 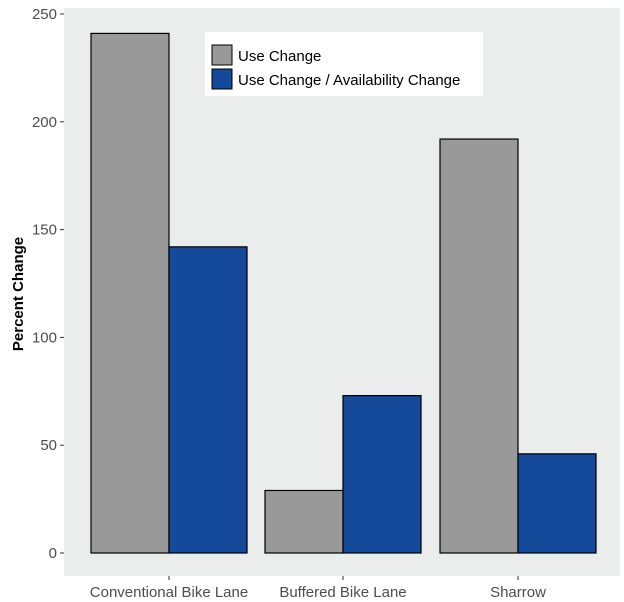 I want to click on legend-key-availability, so click(x=222, y=79).